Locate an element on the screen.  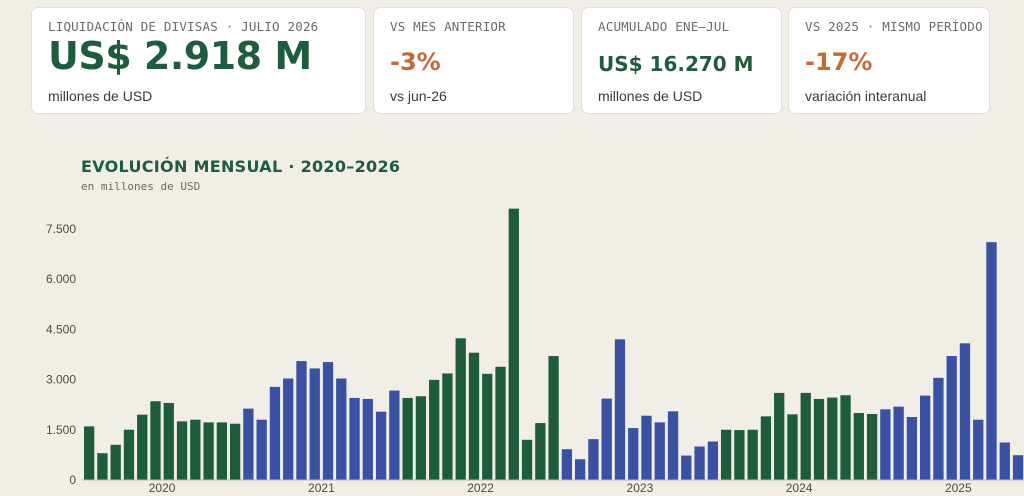
kpi-label: VS MES ANTERIOR is located at coordinates (448, 26).